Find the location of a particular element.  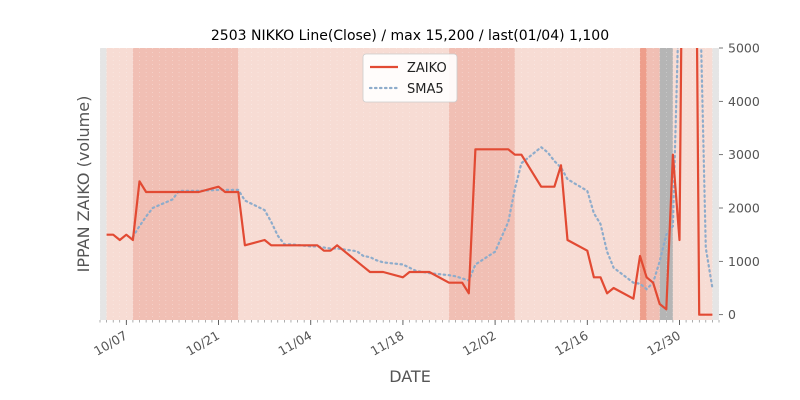

x-tick-label: 10/21 is located at coordinates (202, 343).